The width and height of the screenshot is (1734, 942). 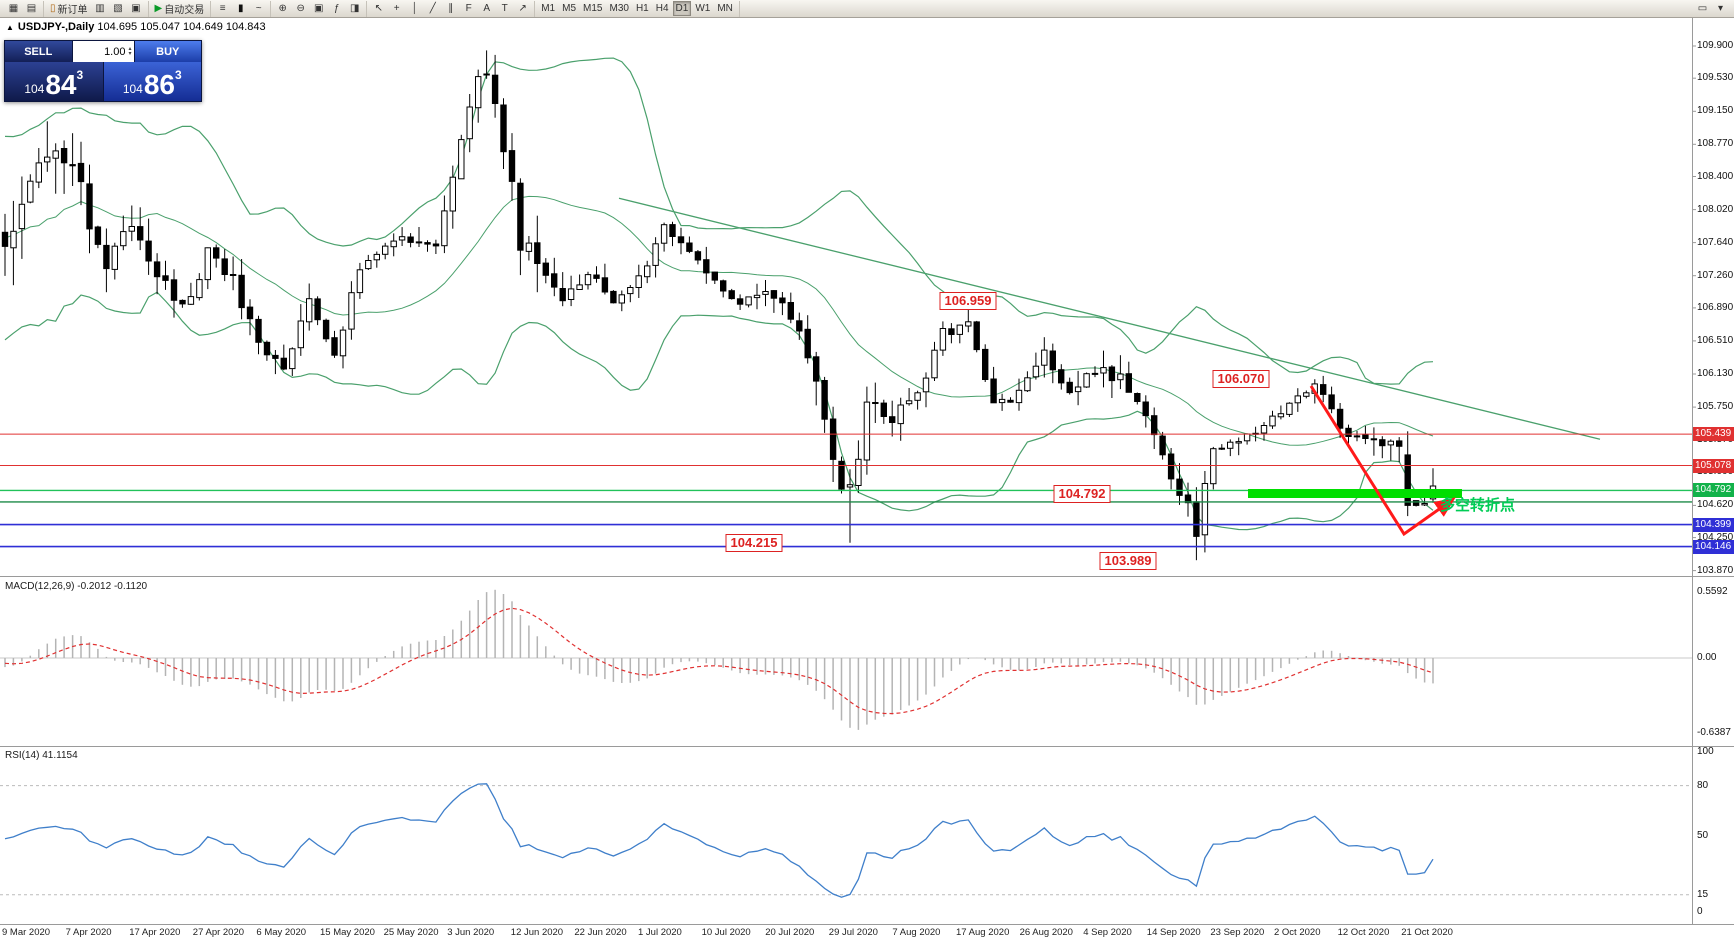 I want to click on new-chart-button: ▦, so click(x=13, y=8).